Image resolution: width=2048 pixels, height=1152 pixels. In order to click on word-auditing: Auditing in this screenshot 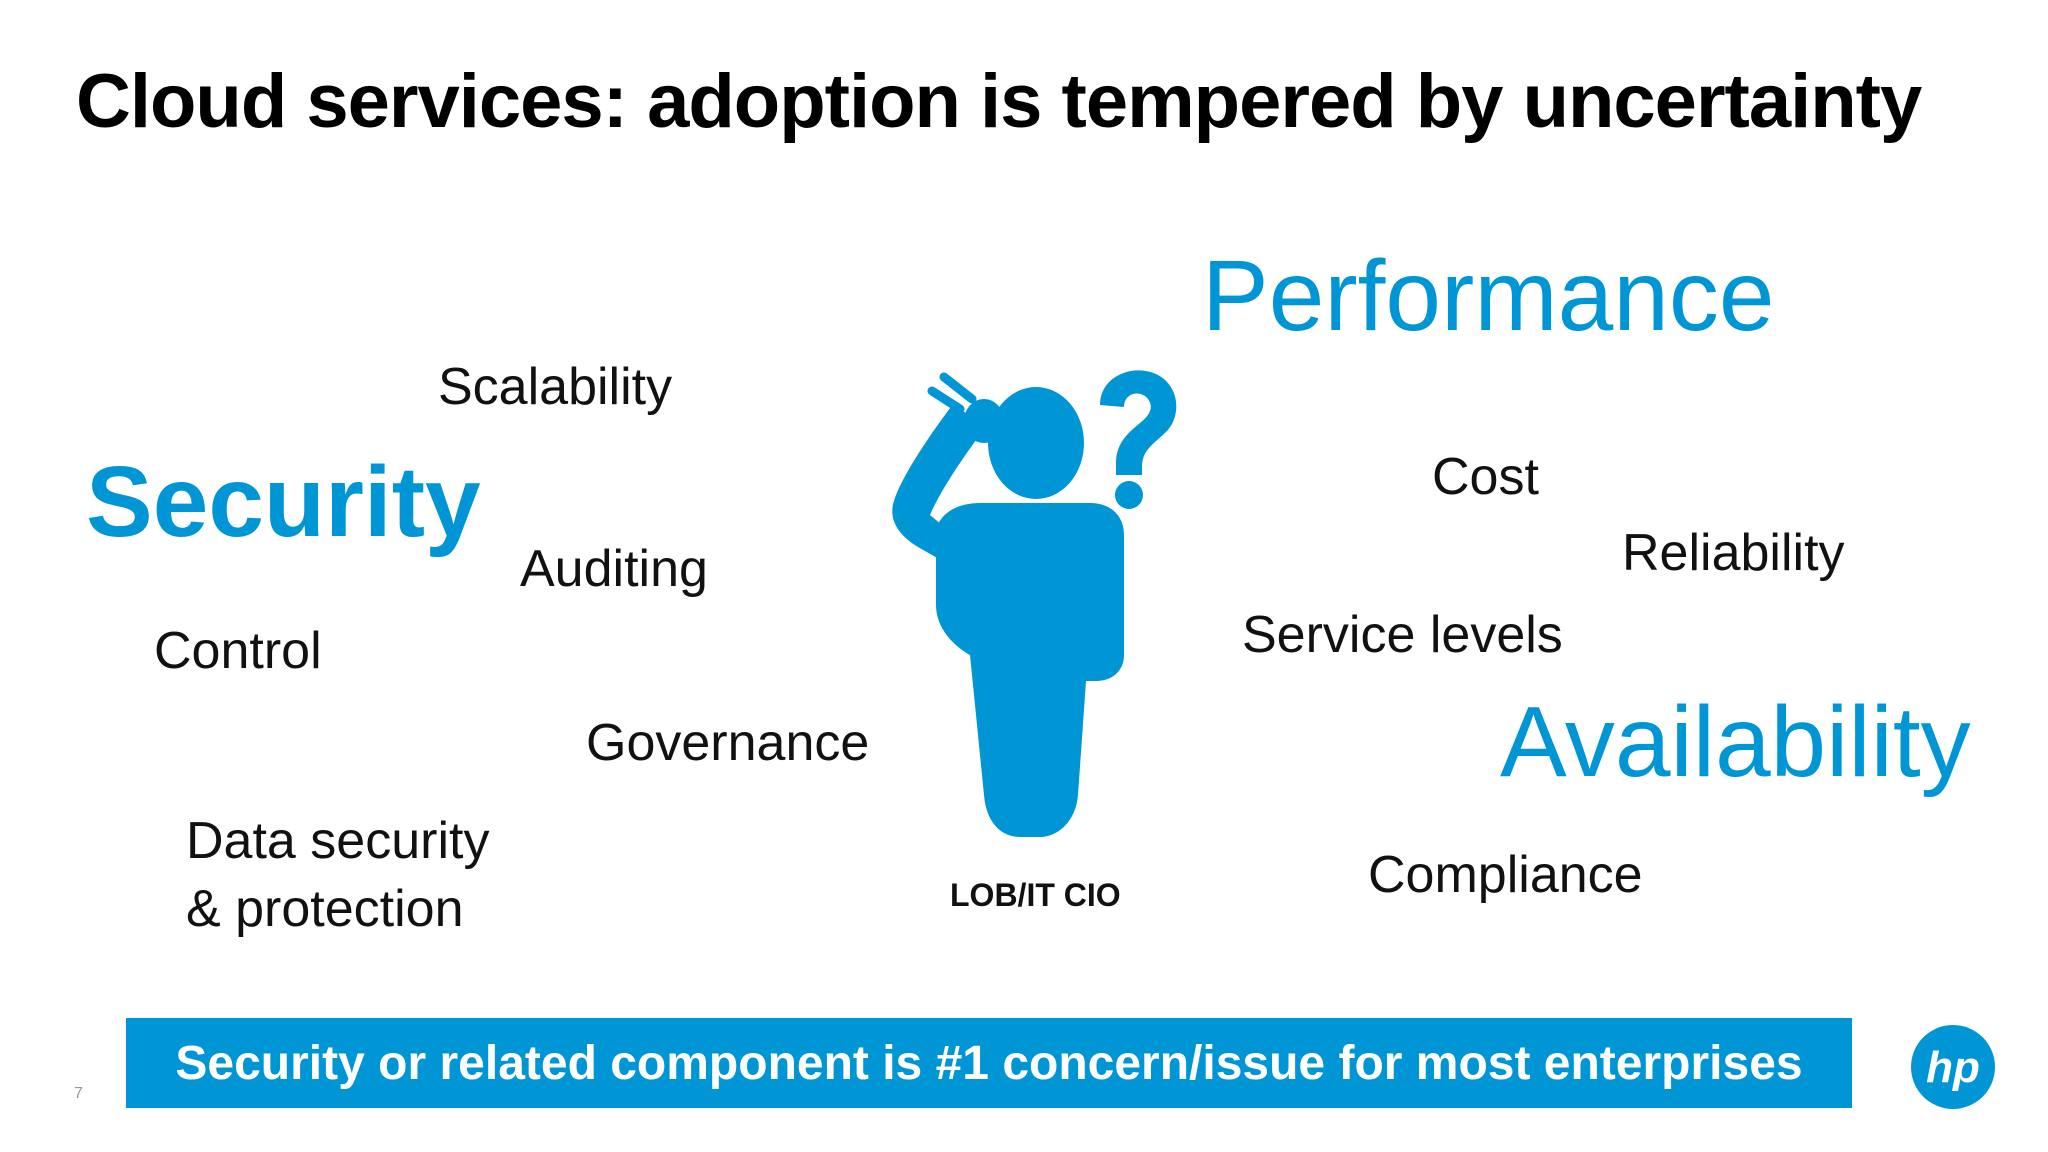, I will do `click(614, 569)`.